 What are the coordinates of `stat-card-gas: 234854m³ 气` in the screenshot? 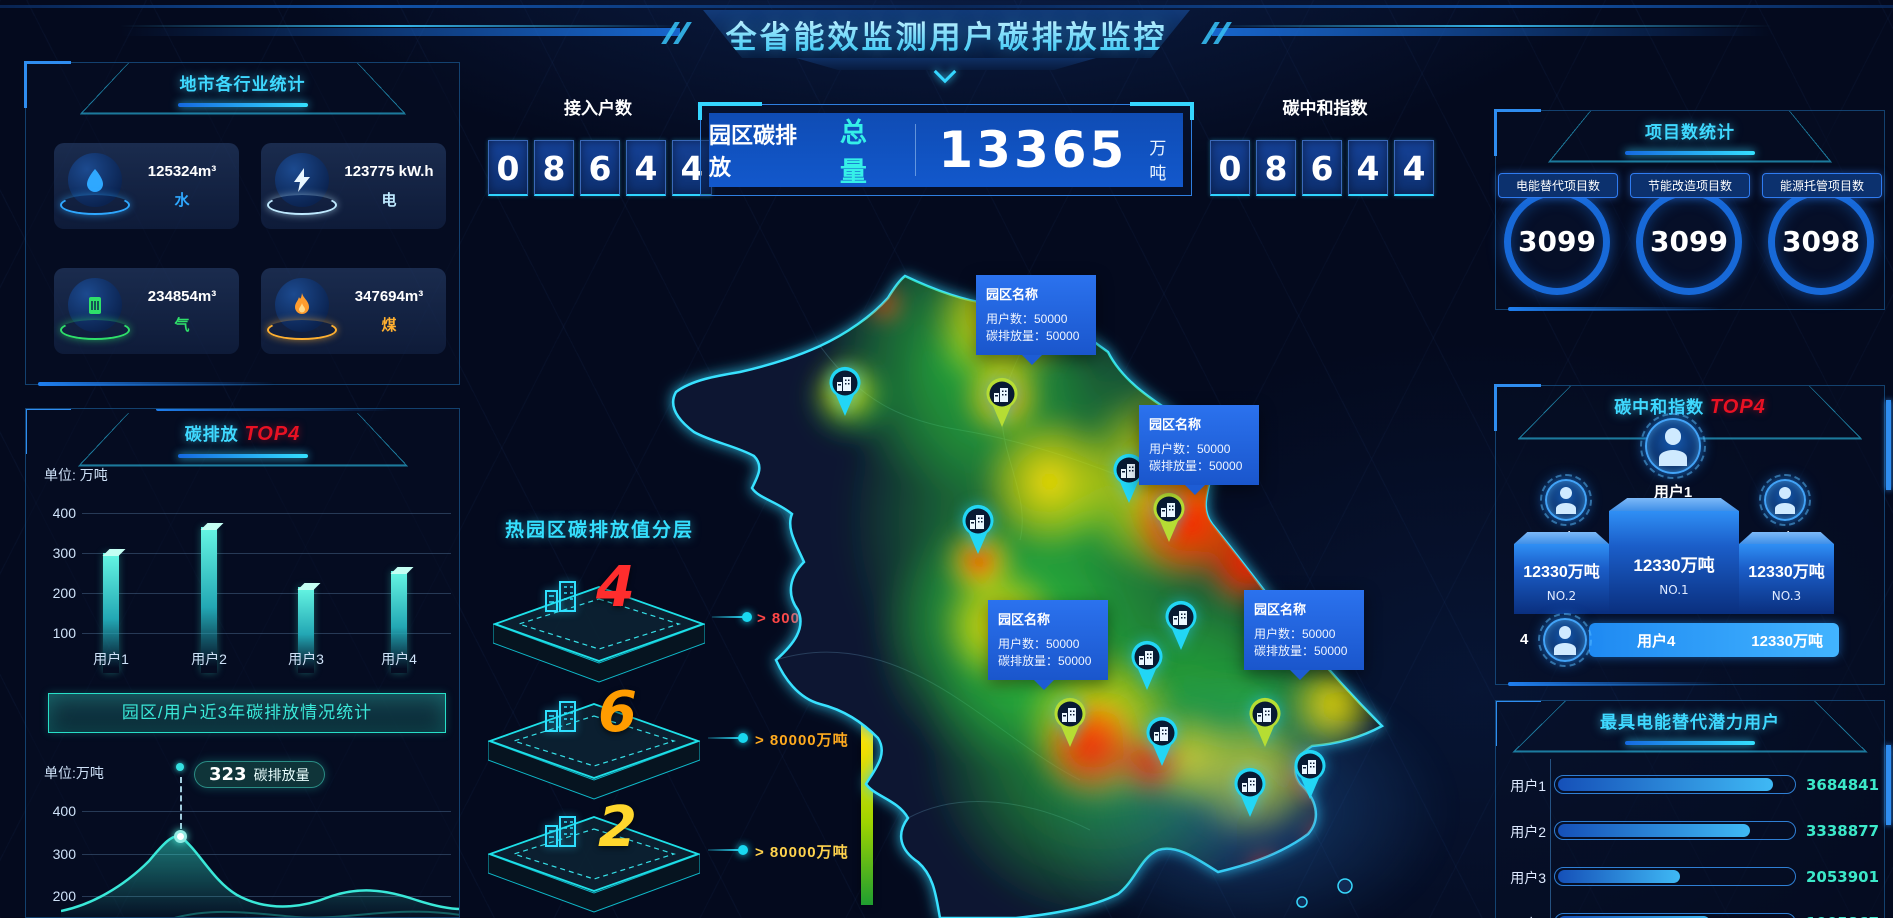 It's located at (146, 311).